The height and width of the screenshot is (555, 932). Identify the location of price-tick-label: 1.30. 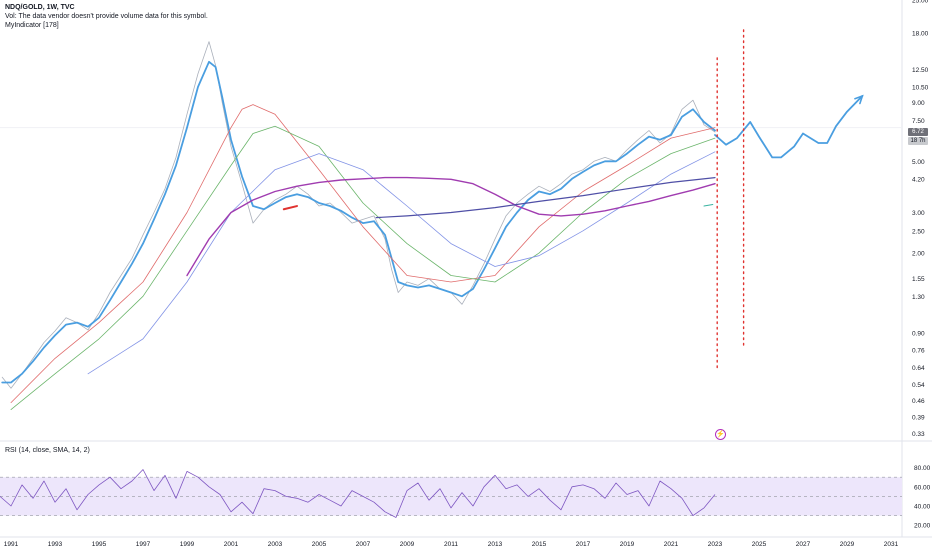
(918, 297).